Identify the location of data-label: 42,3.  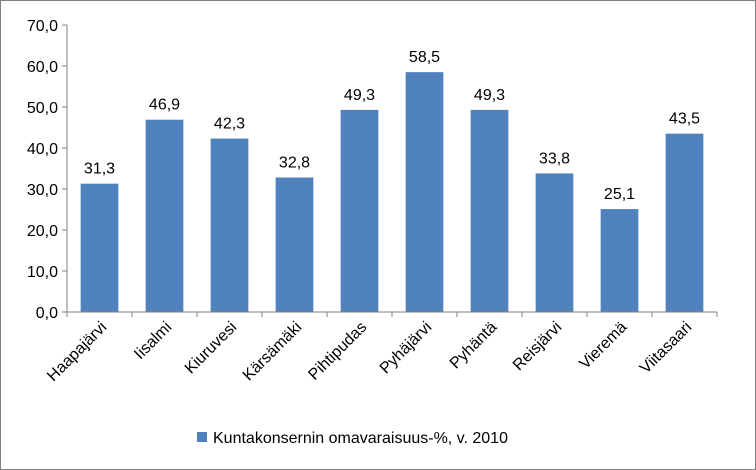
(229, 124).